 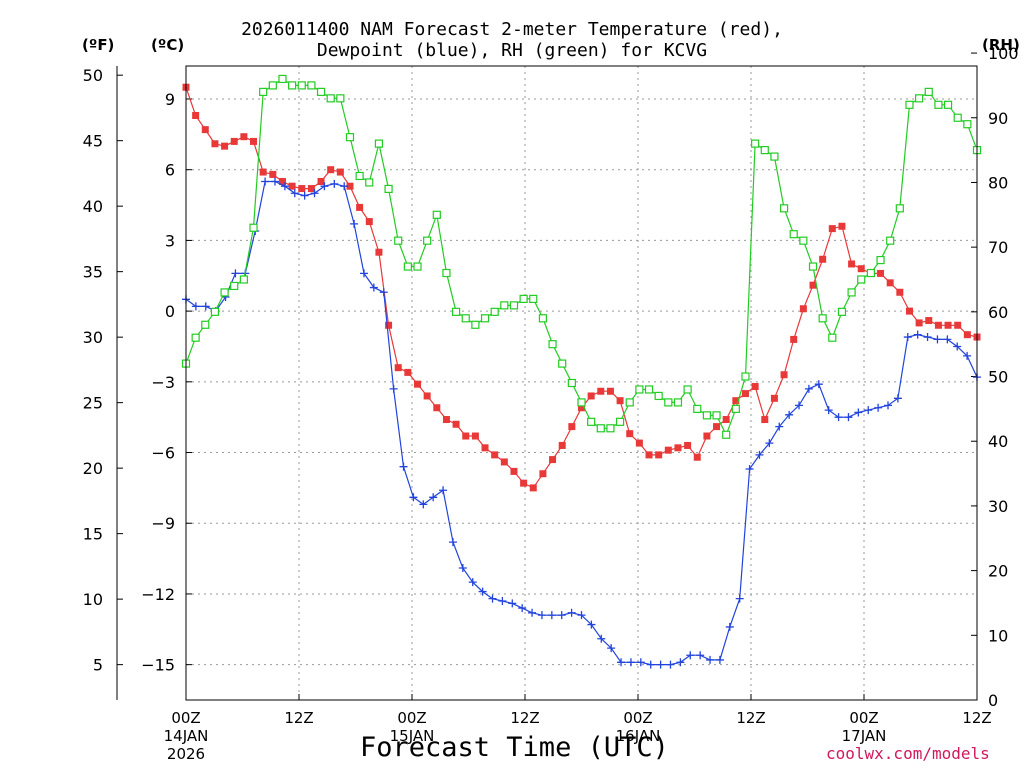 I want to click on fahrenheit-tick-label: 15, so click(x=93, y=534).